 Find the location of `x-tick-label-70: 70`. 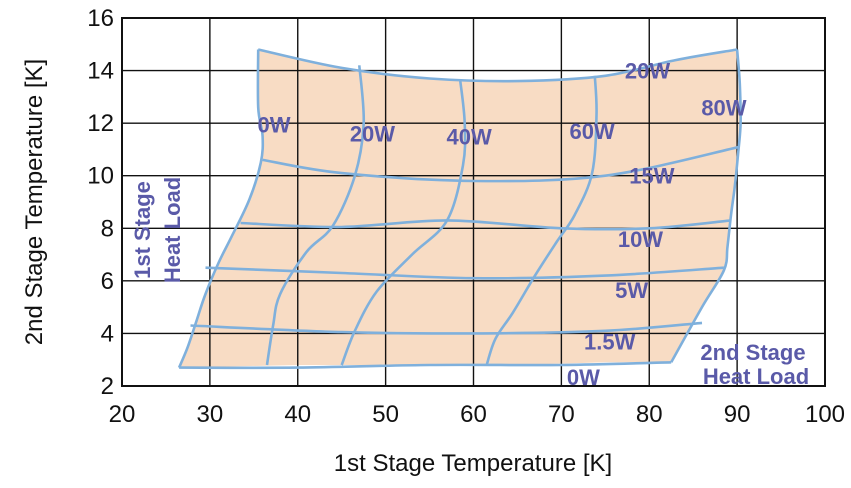

x-tick-label-70: 70 is located at coordinates (561, 414).